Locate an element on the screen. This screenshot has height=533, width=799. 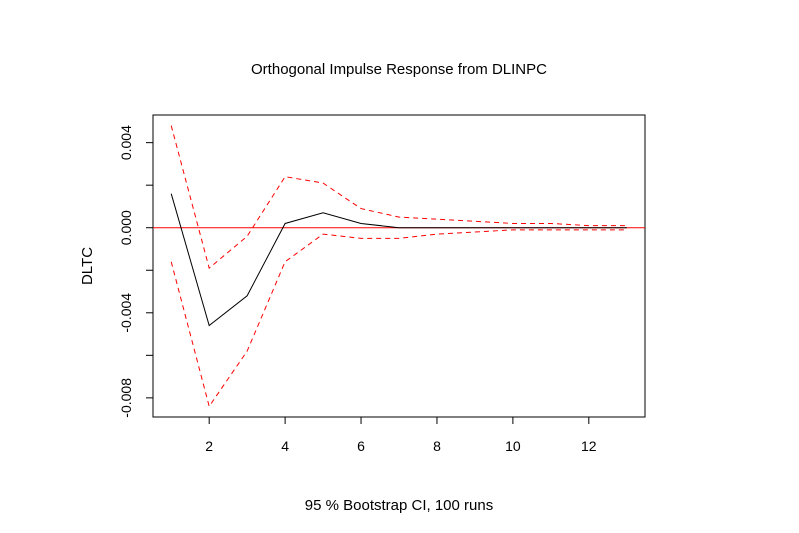
x-tick-label: 8 is located at coordinates (437, 446).